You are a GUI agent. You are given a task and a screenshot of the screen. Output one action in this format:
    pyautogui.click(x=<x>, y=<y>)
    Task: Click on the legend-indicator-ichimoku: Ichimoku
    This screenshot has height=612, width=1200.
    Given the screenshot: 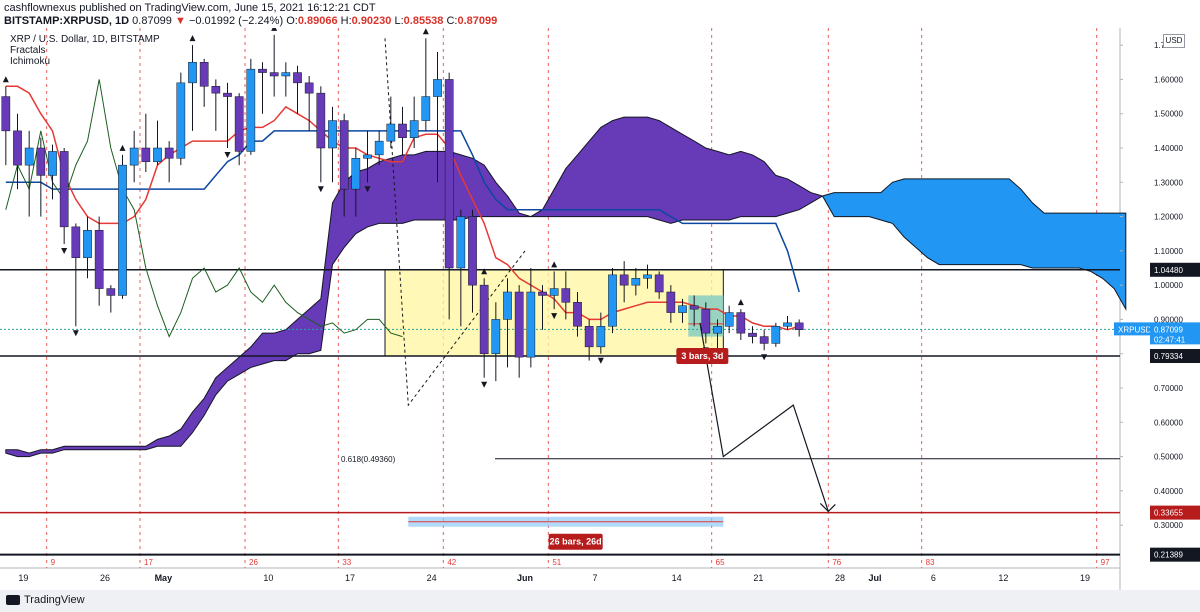 What is the action you would take?
    pyautogui.click(x=30, y=61)
    